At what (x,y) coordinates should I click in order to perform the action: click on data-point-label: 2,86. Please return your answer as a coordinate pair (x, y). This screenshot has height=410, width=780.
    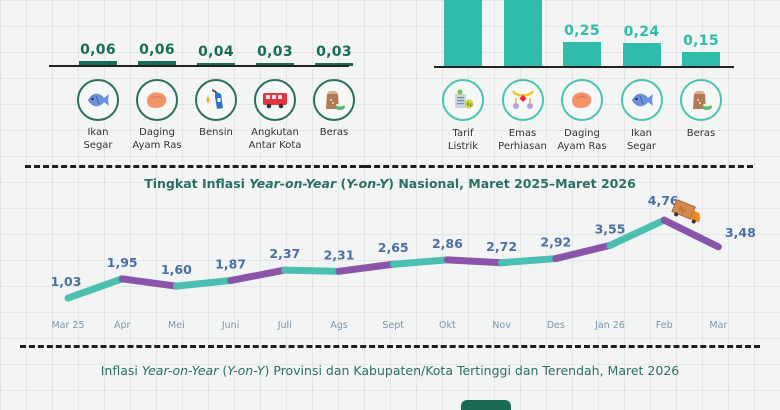
    Looking at the image, I should click on (447, 243).